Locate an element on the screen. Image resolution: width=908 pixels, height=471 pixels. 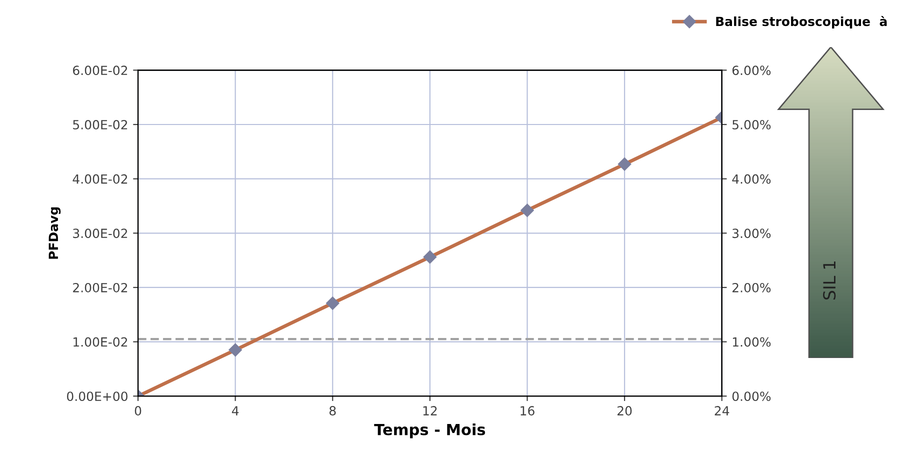
y-tick-label: 3.00E-02 is located at coordinates (100, 233).